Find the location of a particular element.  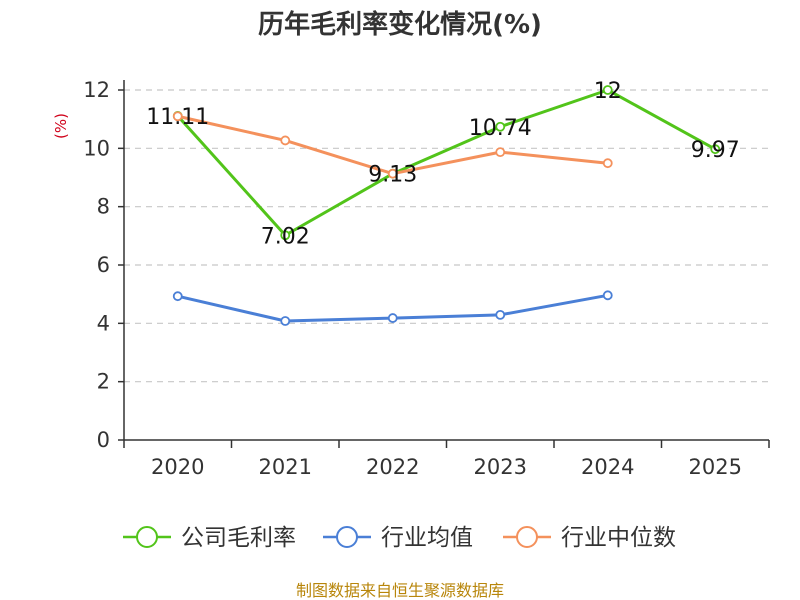

series-1-point-2024 is located at coordinates (607, 295).